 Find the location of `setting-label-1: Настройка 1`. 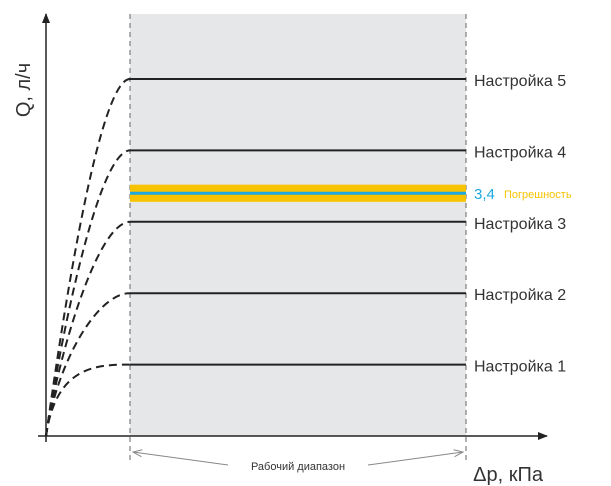

setting-label-1: Настройка 1 is located at coordinates (520, 367).